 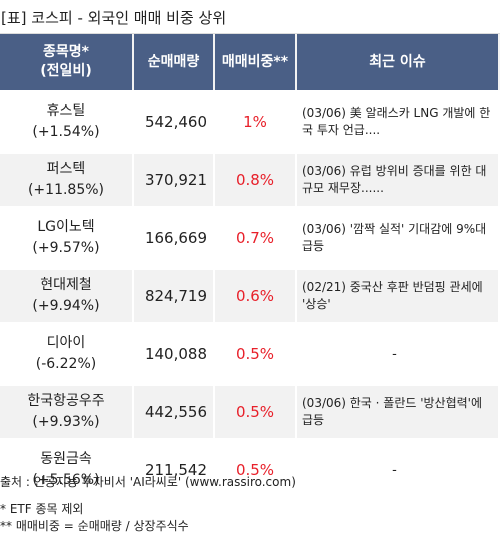 What do you see at coordinates (66, 306) in the screenshot?
I see `stock-change: (+9.94%)` at bounding box center [66, 306].